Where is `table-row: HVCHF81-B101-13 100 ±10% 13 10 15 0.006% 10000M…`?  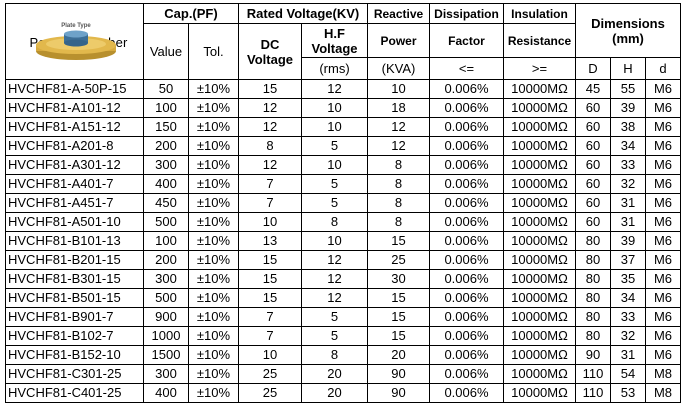 table-row: HVCHF81-B101-13 100 ±10% 13 10 15 0.006% 10000M… is located at coordinates (343, 241).